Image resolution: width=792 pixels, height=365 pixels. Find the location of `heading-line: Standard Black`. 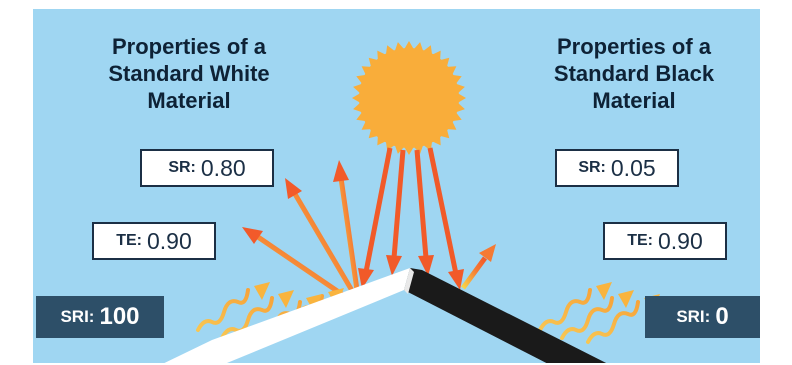

heading-line: Standard Black is located at coordinates (634, 73).